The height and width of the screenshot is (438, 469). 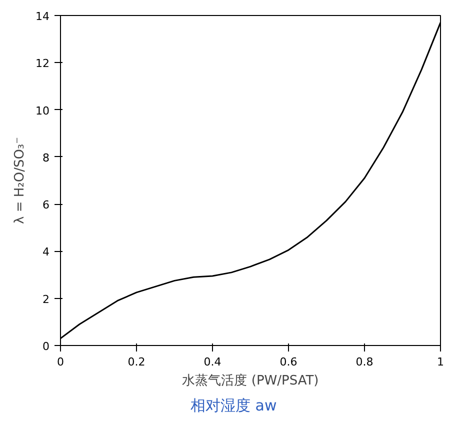 I want to click on y-tick-label: 14, so click(x=43, y=16).